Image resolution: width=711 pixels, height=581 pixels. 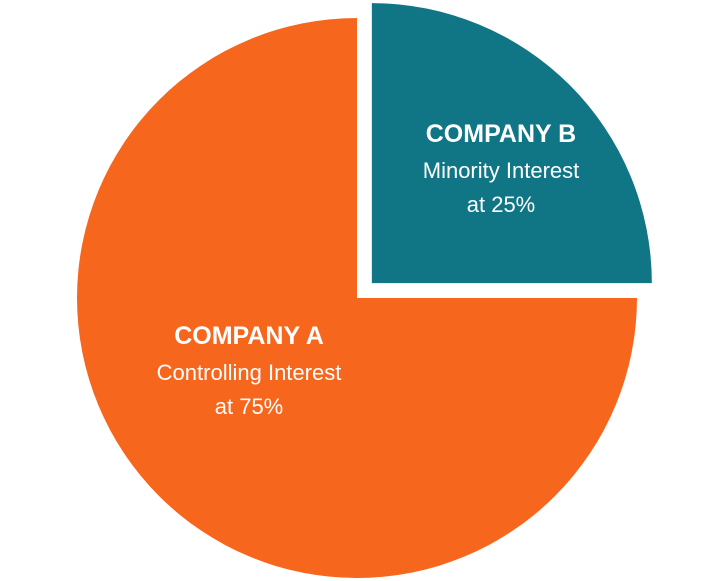 What do you see at coordinates (501, 134) in the screenshot?
I see `slice-name: COMPANY B` at bounding box center [501, 134].